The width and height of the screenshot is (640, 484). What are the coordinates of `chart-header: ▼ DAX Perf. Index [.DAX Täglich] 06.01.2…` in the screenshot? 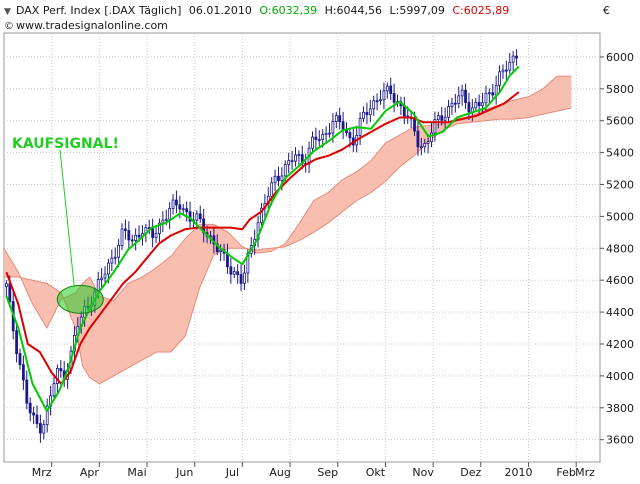 It's located at (307, 18).